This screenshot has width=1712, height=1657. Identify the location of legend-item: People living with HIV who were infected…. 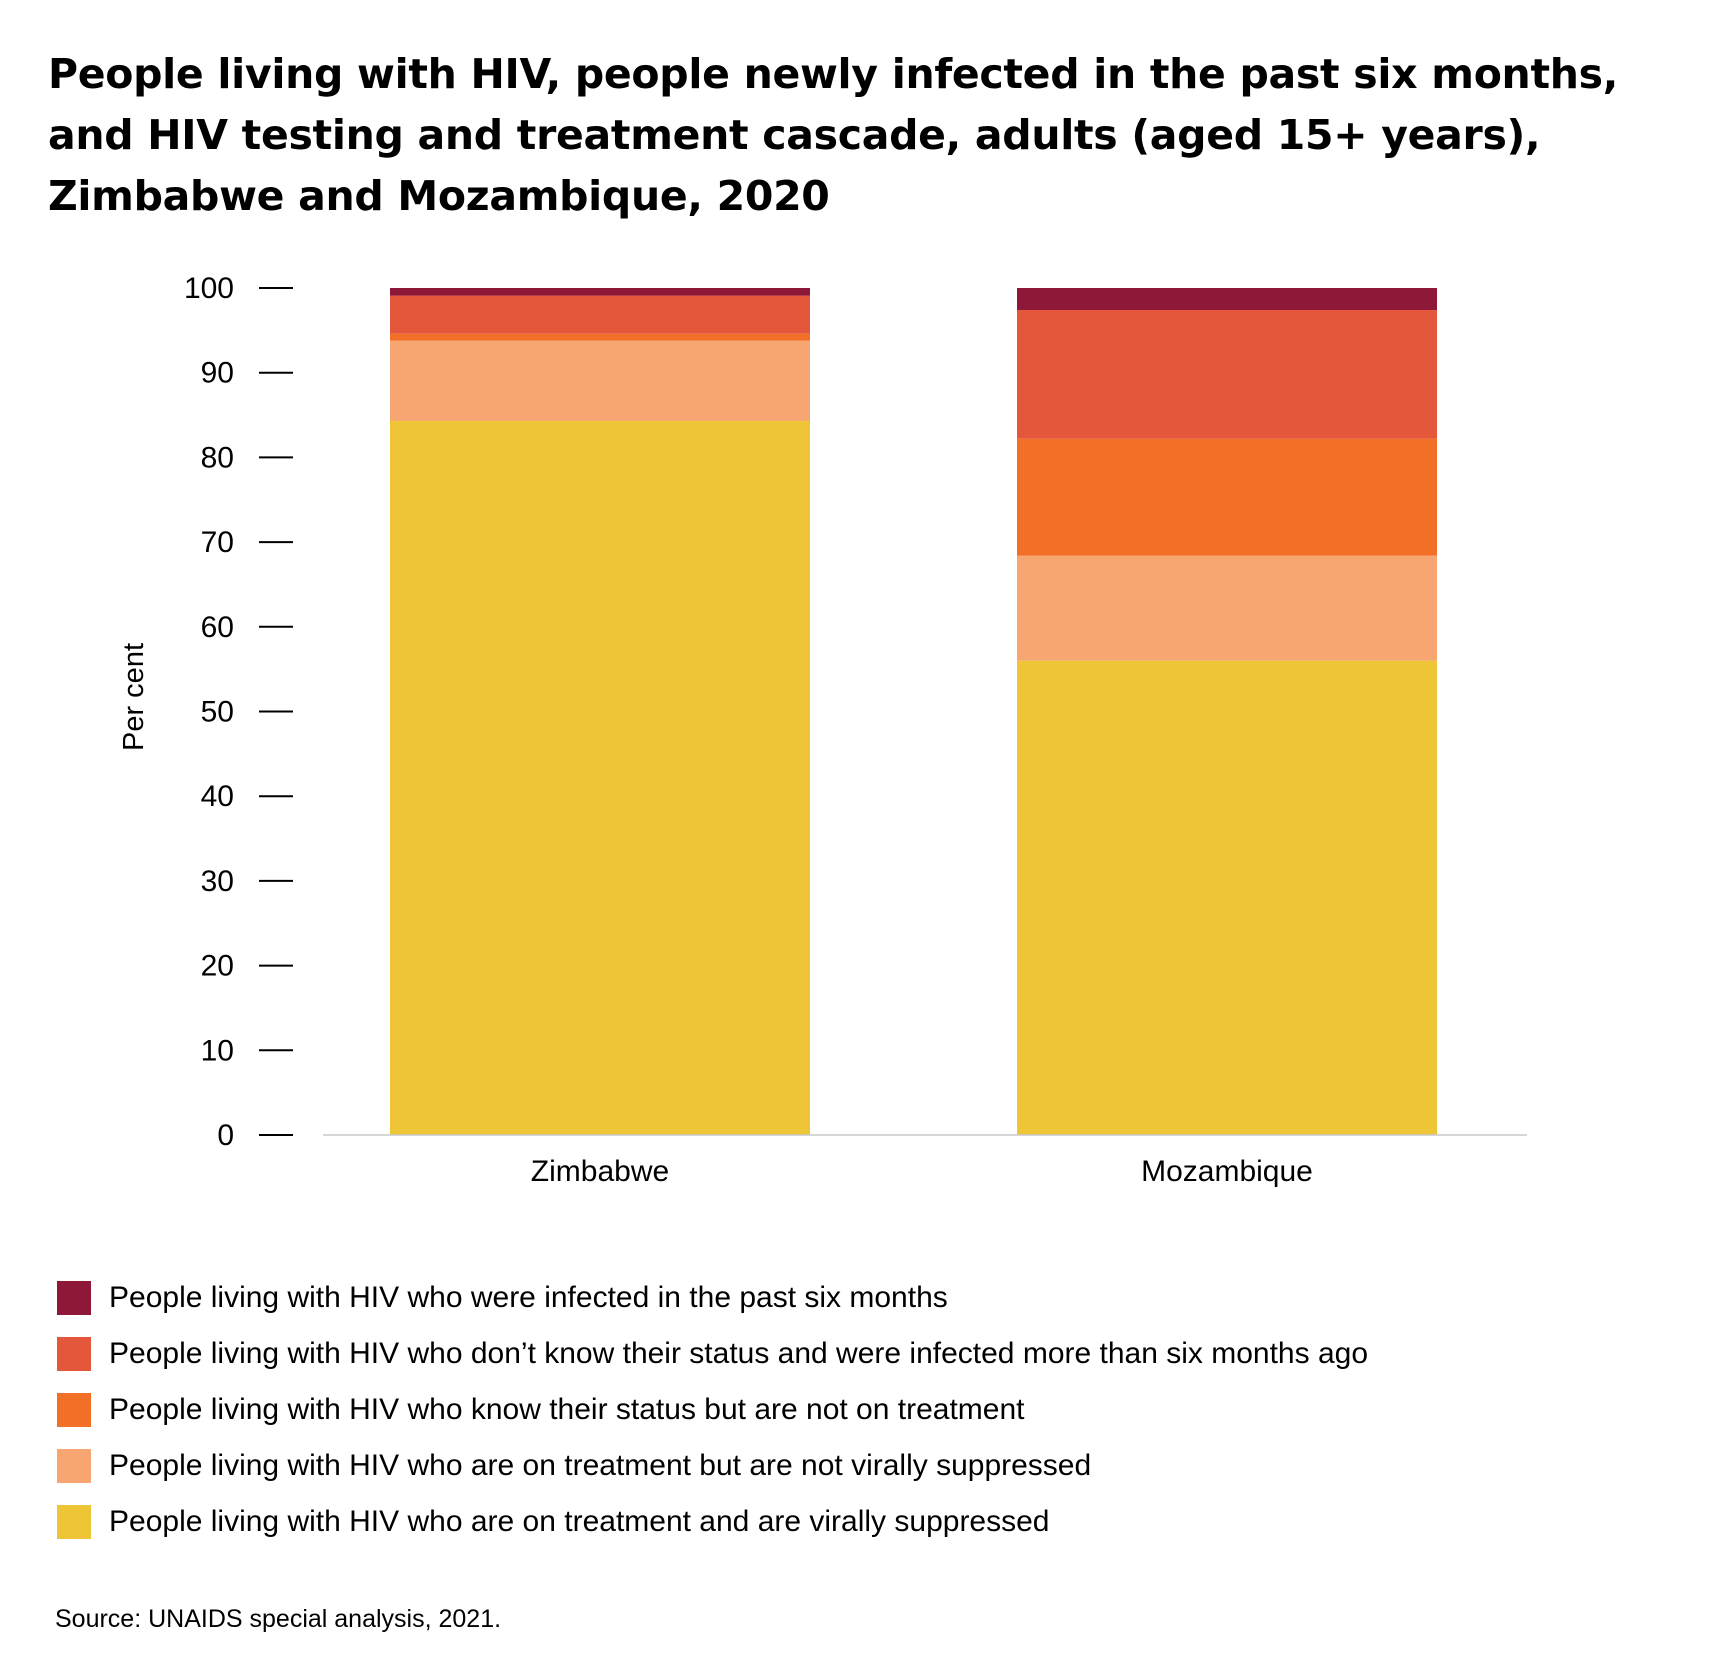
(712, 1298).